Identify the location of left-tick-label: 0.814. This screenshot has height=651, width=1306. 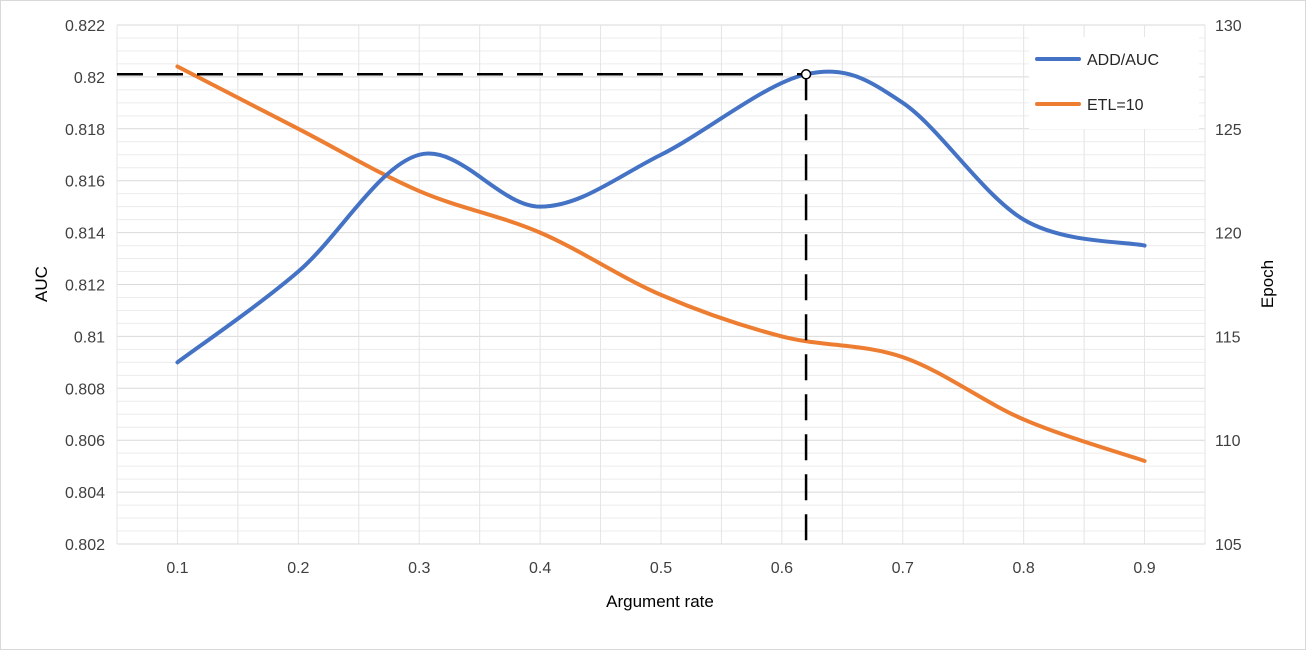
(85, 234).